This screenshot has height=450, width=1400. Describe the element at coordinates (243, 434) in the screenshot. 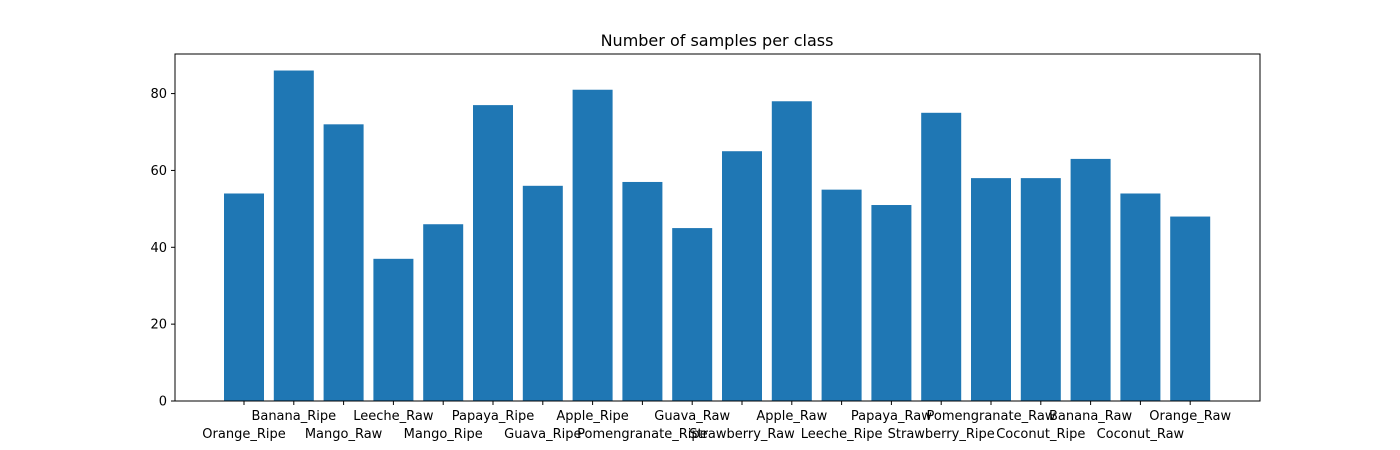

I see `x-tick-label: Orange_Ripe` at that location.